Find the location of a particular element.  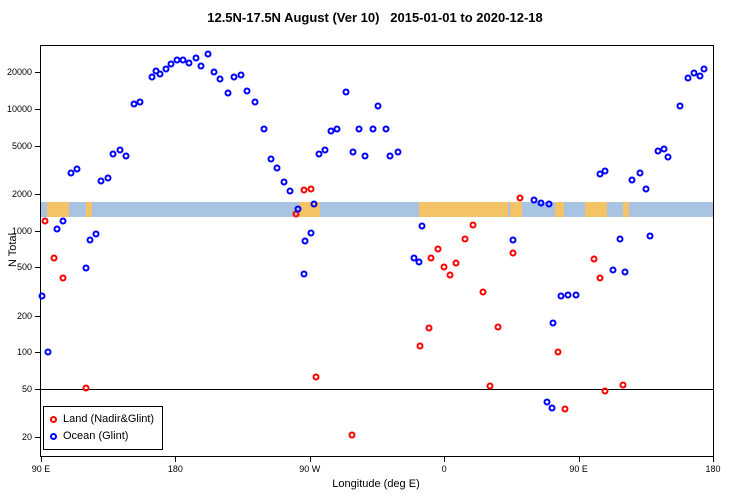

x-tick-label: 0 is located at coordinates (444, 469).